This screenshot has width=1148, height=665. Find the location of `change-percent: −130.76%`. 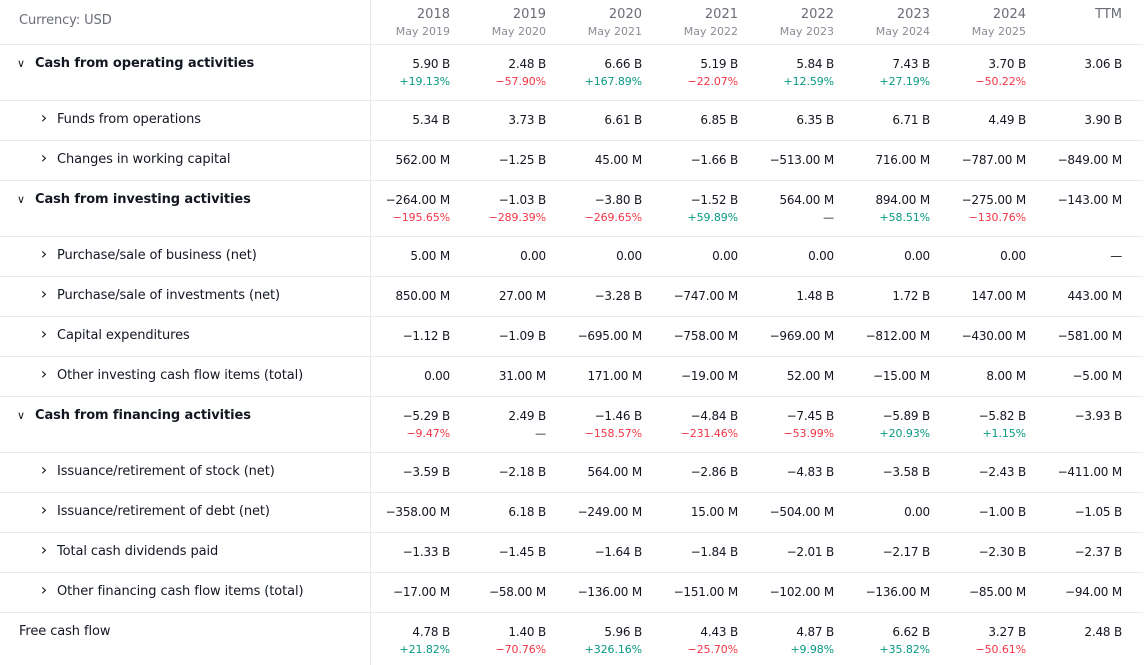

change-percent: −130.76% is located at coordinates (997, 217).